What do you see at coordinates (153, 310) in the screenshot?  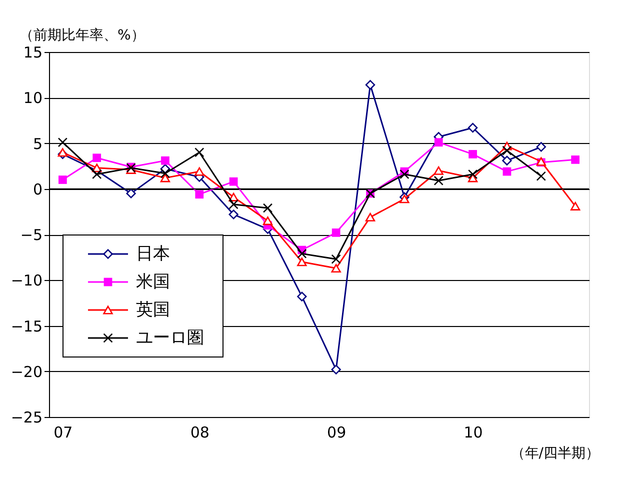 I see `legend-label: 英国` at bounding box center [153, 310].